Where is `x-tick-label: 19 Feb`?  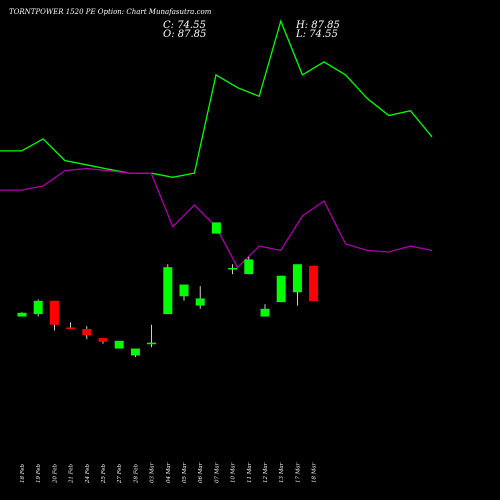
x-tick-label: 19 Feb is located at coordinates (39, 473).